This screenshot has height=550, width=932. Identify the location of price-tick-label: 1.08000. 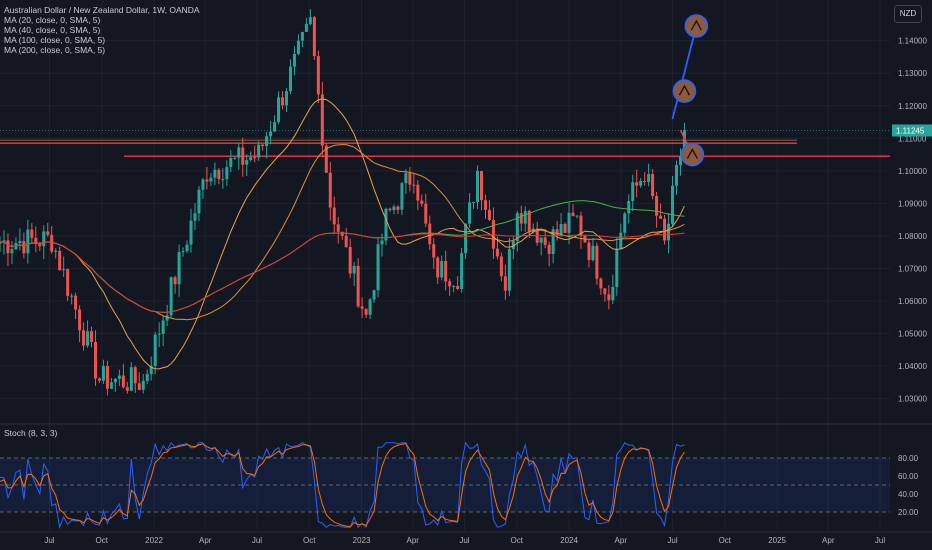
(912, 236).